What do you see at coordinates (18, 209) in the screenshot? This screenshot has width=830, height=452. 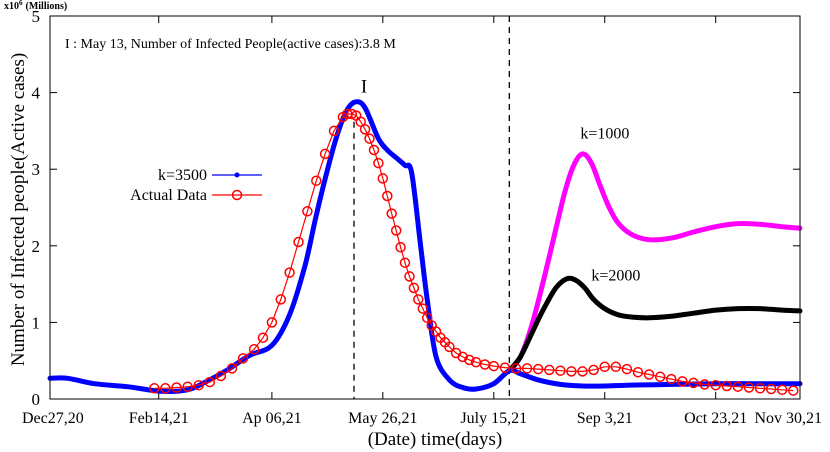 I see `y-axis-label: Number of Infected people(Active cases)` at bounding box center [18, 209].